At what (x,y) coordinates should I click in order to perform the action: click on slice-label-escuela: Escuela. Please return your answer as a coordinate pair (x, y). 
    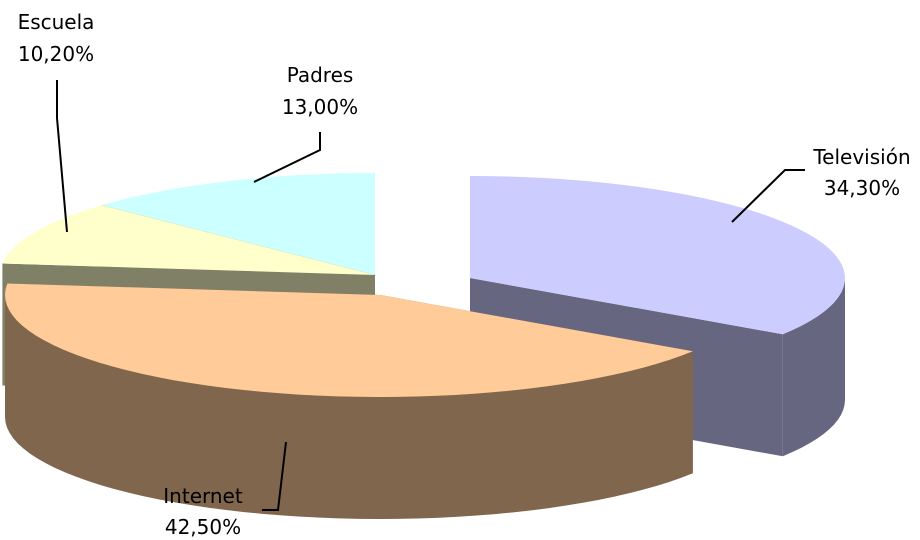
    Looking at the image, I should click on (56, 22).